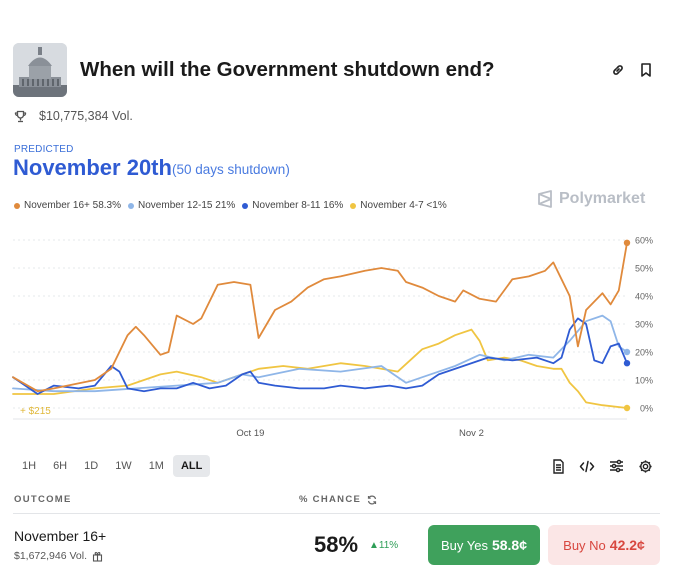 This screenshot has width=680, height=571. What do you see at coordinates (644, 269) in the screenshot?
I see `y-tick-label: 50%` at bounding box center [644, 269].